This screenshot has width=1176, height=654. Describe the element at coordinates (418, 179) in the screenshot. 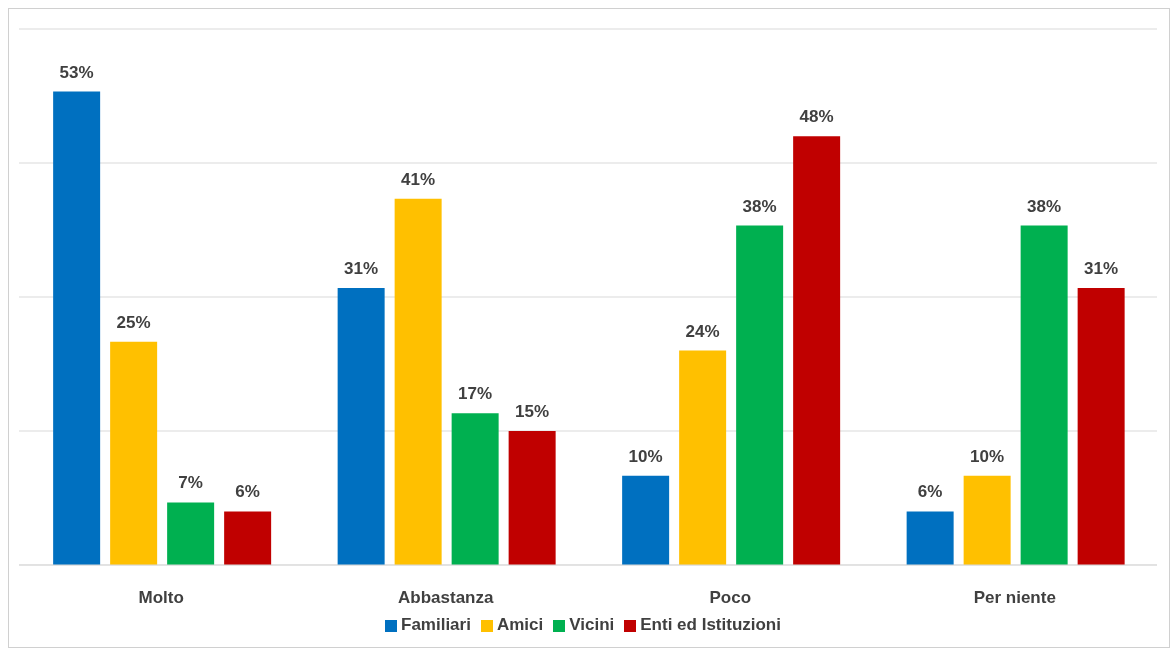

I see `data-label: 41%` at that location.